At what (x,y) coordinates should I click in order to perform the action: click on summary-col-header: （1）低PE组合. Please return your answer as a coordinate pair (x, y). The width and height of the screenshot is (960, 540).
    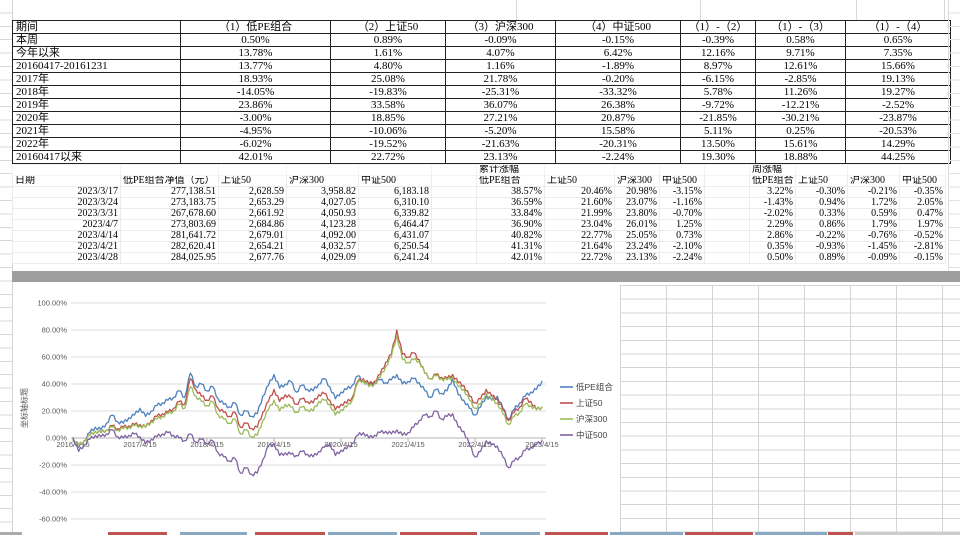
    Looking at the image, I should click on (255, 27).